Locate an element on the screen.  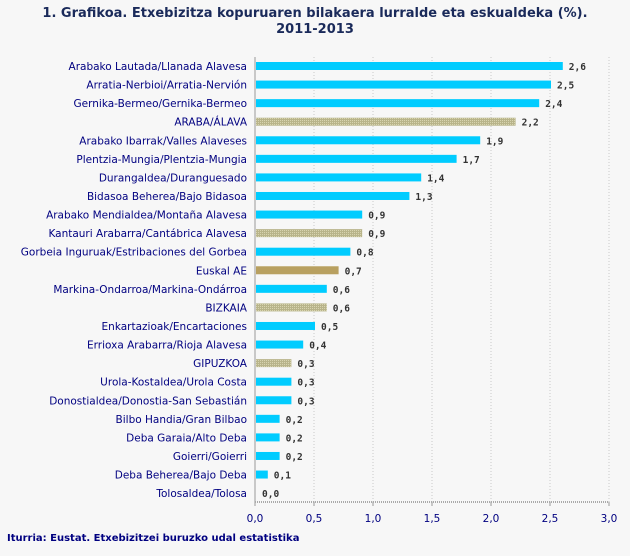
value-label: 2,4 is located at coordinates (553, 104).